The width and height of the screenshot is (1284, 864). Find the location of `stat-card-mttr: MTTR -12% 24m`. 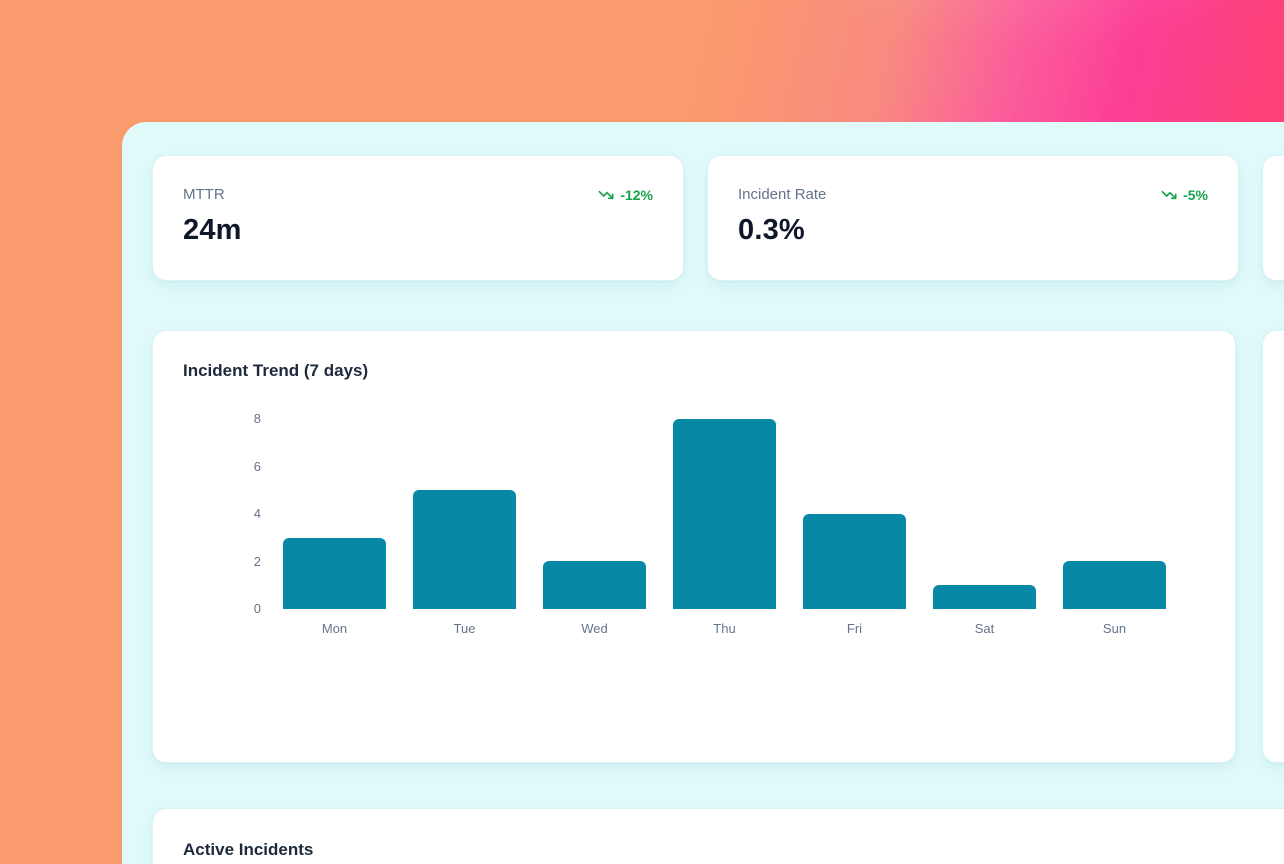

stat-card-mttr: MTTR -12% 24m is located at coordinates (418, 218).